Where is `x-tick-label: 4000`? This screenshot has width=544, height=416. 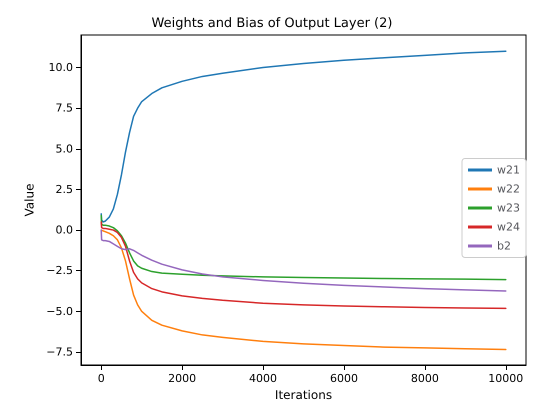 x-tick-label: 4000 is located at coordinates (263, 378).